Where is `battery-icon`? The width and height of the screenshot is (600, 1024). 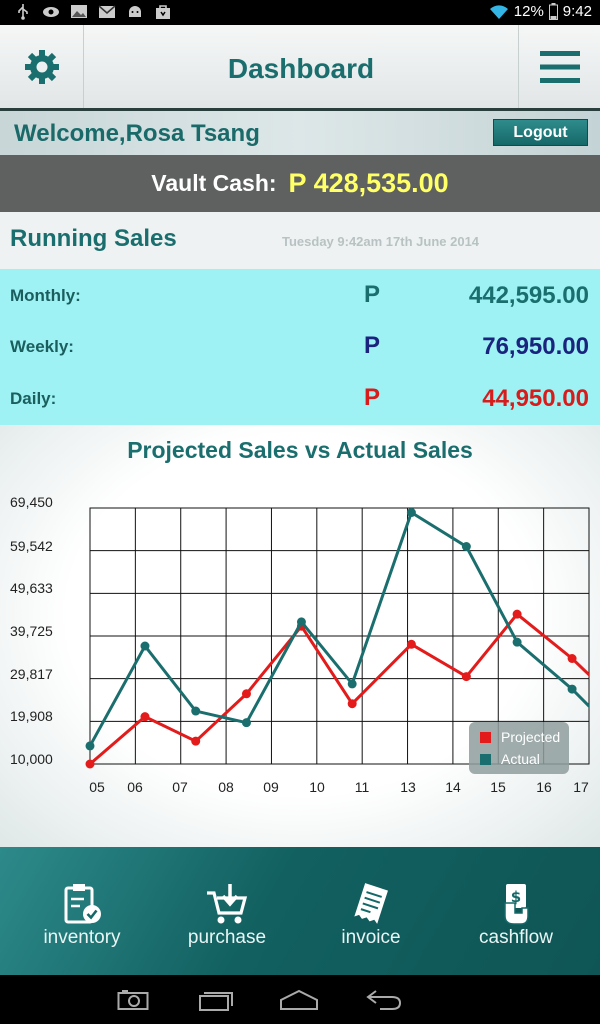
battery-icon is located at coordinates (553, 11).